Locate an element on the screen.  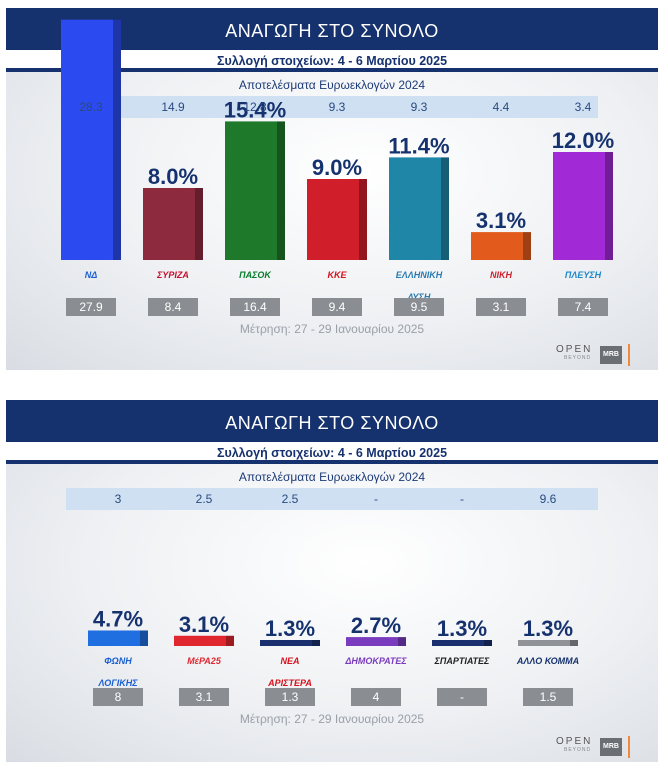
bar-group: 2.7% is located at coordinates (376, 629).